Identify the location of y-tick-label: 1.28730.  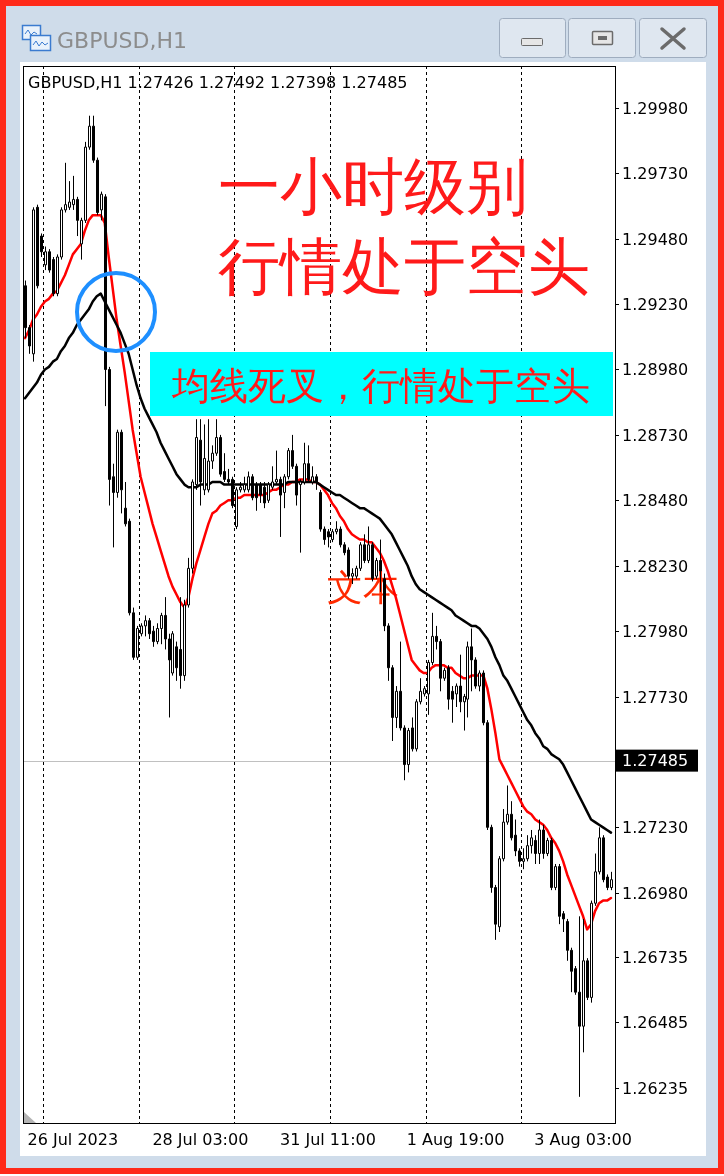
(655, 435).